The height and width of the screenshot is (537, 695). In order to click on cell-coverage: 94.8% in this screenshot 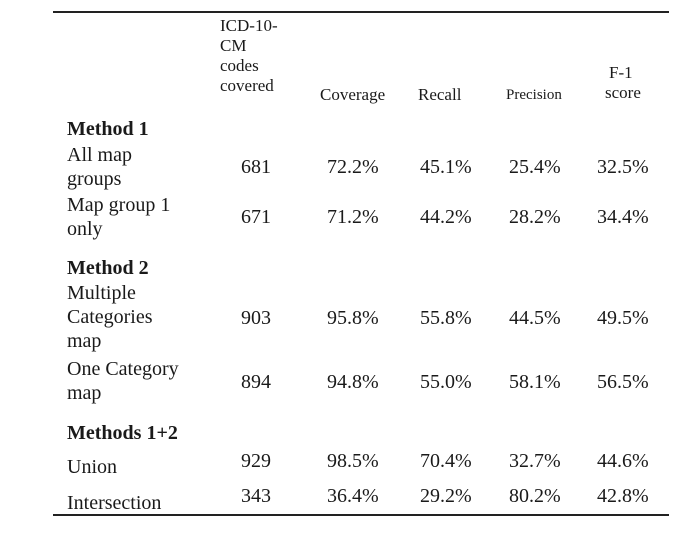, I will do `click(353, 382)`.